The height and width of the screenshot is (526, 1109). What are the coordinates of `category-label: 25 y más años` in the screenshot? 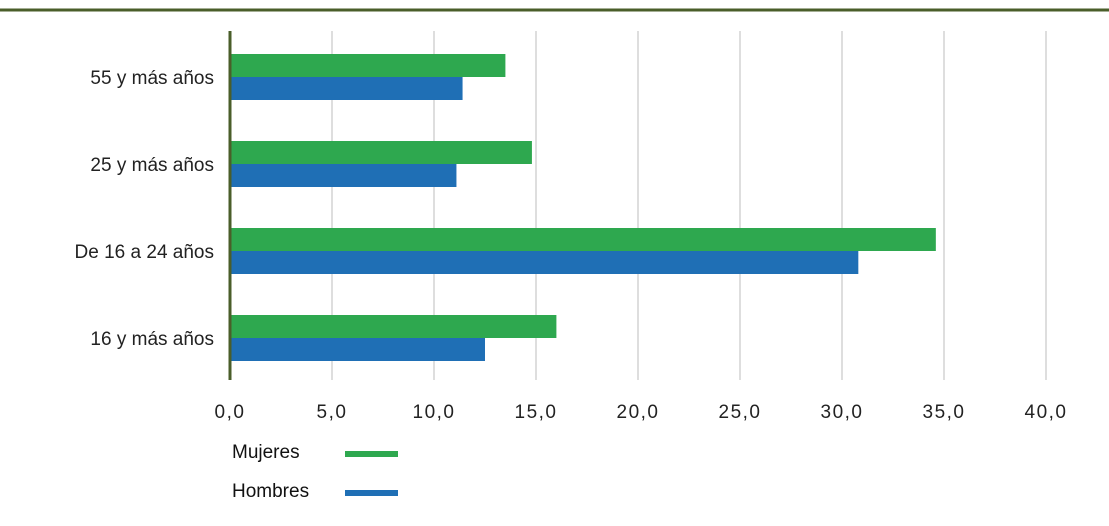 It's located at (152, 165).